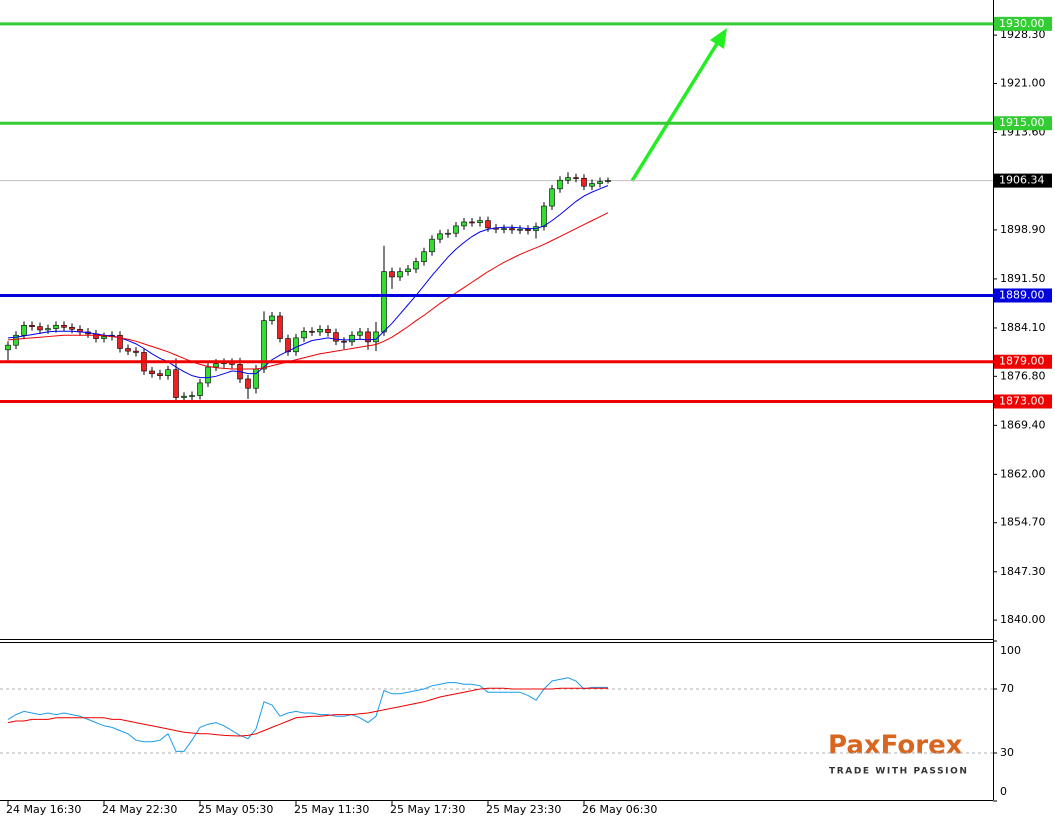 The width and height of the screenshot is (1055, 817). I want to click on logo: PaxForex TRADE WITH PASSION, so click(897, 754).